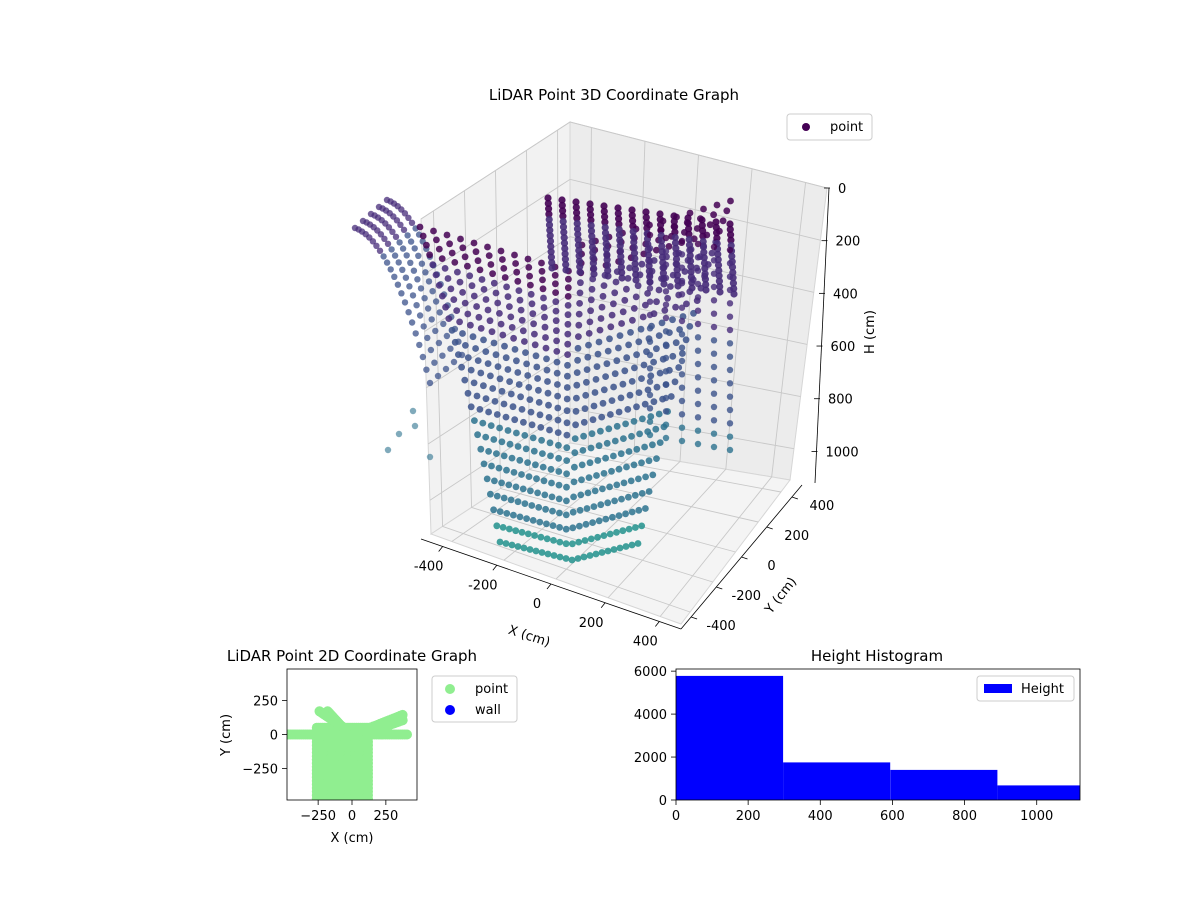  Describe the element at coordinates (840, 400) in the screenshot. I see `z-tick-label: 800` at that location.